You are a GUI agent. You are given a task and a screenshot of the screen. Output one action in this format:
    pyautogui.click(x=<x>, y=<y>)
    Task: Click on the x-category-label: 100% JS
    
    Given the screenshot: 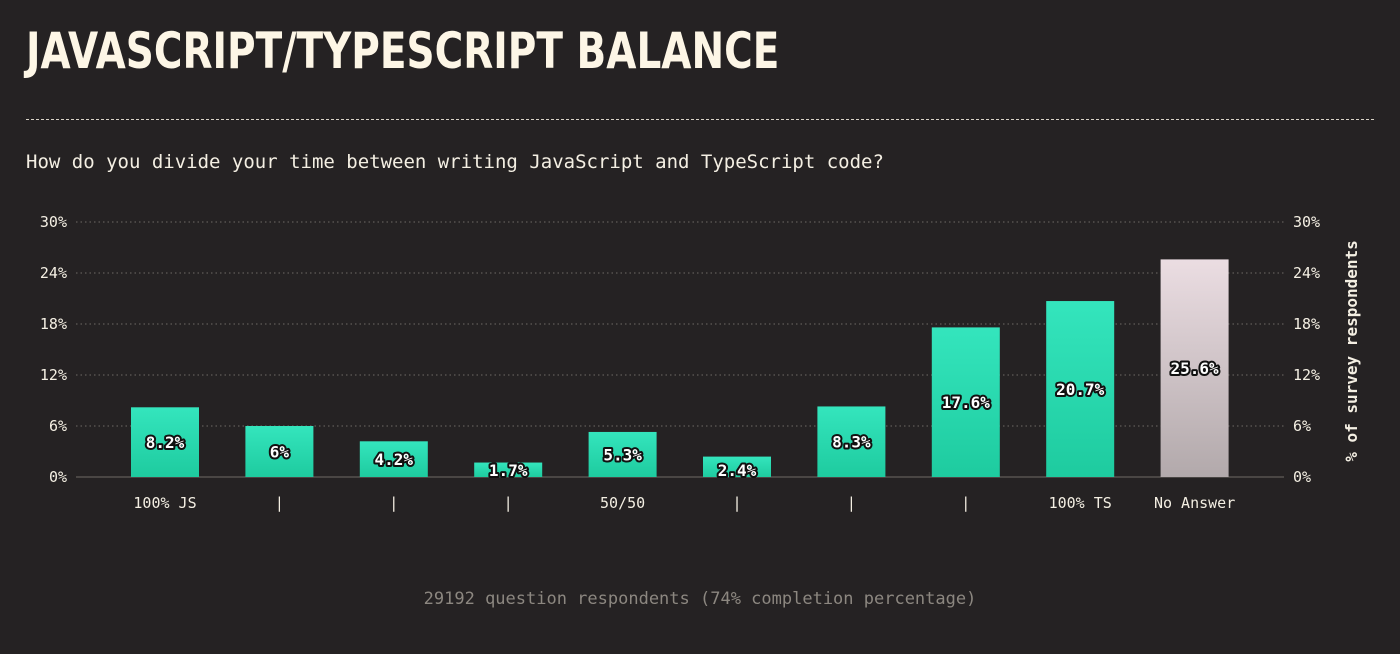 What is the action you would take?
    pyautogui.click(x=164, y=503)
    